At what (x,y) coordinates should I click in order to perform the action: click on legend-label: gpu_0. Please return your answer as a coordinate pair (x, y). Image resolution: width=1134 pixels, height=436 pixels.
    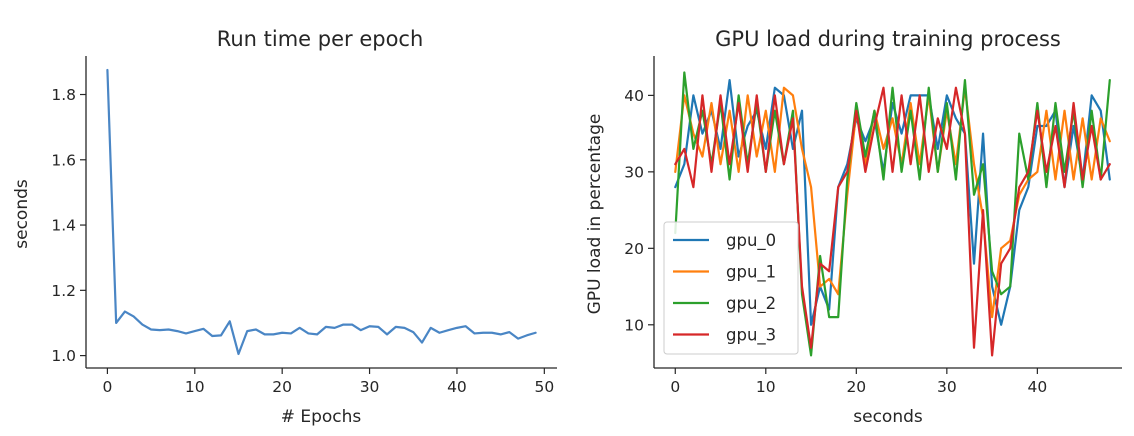
    Looking at the image, I should click on (751, 241).